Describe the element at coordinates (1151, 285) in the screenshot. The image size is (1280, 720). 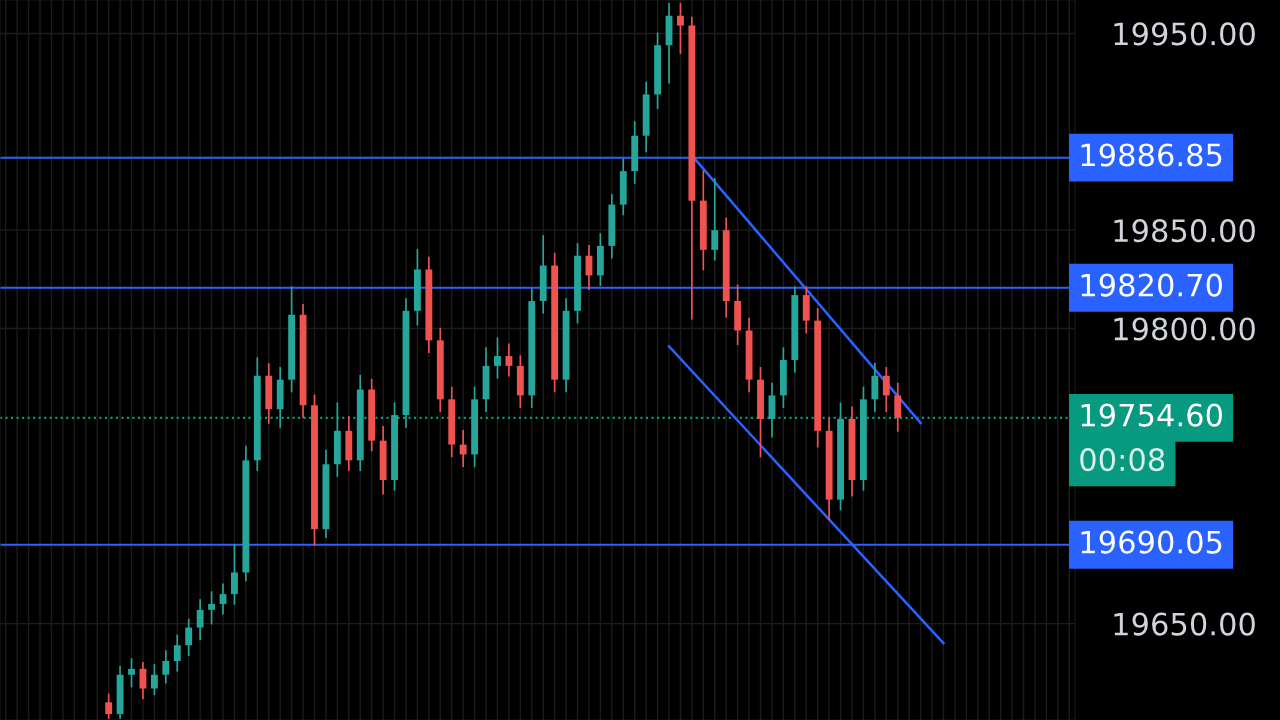
I see `ref-line-label: 19820.70` at that location.